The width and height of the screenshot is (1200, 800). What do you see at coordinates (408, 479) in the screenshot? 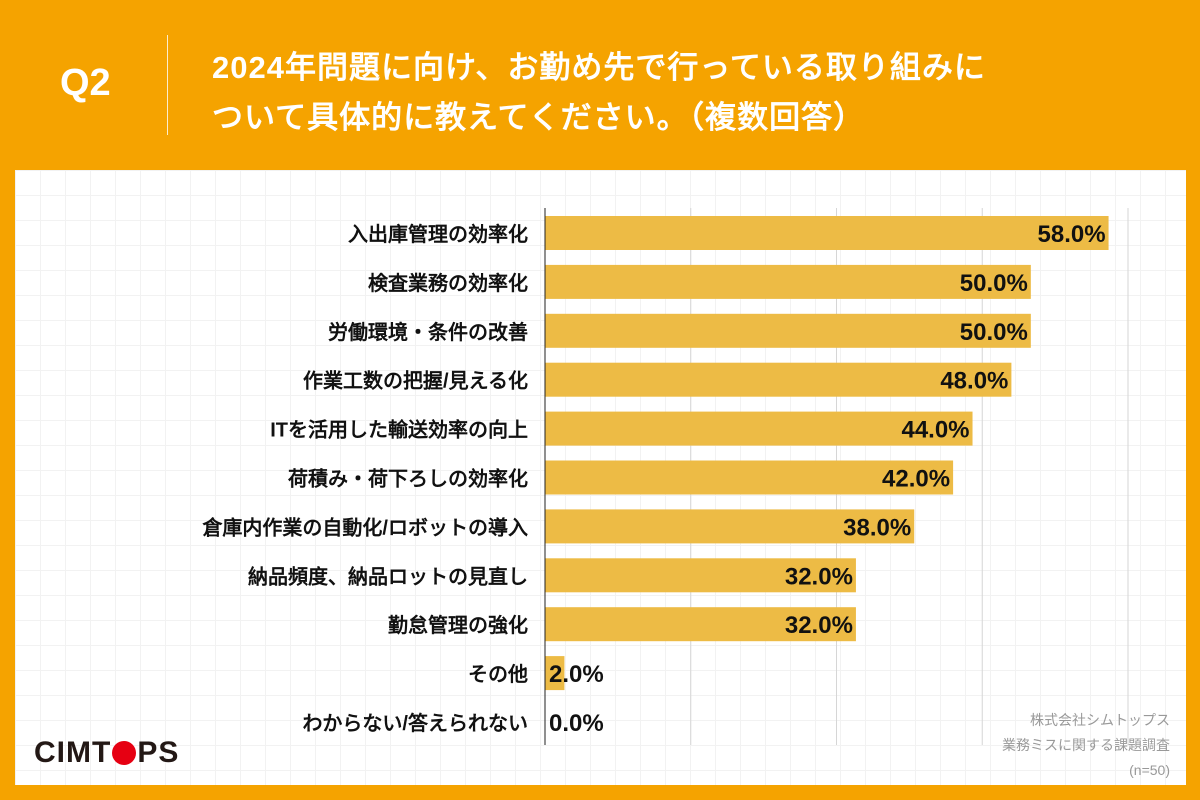
I see `category-label: 荷積み・荷下ろしの効率化` at bounding box center [408, 479].